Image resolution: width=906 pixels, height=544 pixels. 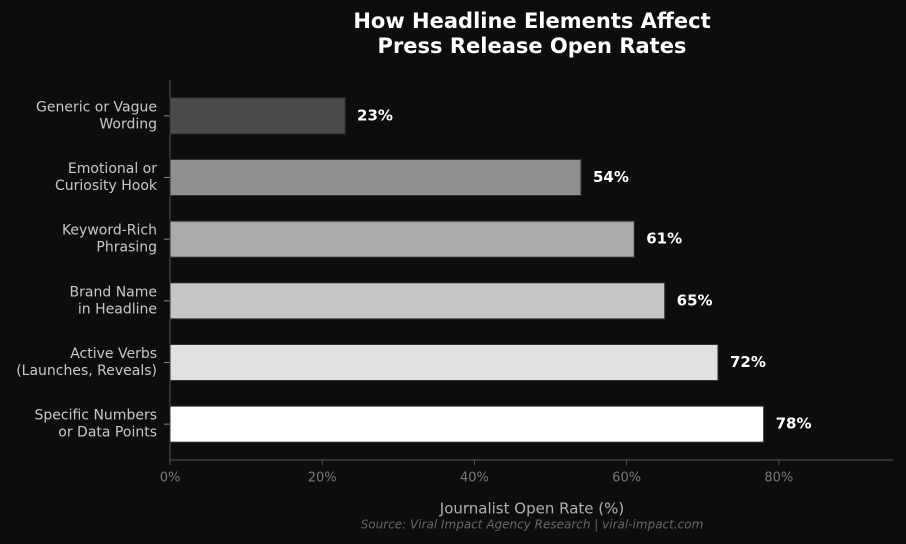 What do you see at coordinates (112, 169) in the screenshot?
I see `y-tick-label: Emotional or` at bounding box center [112, 169].